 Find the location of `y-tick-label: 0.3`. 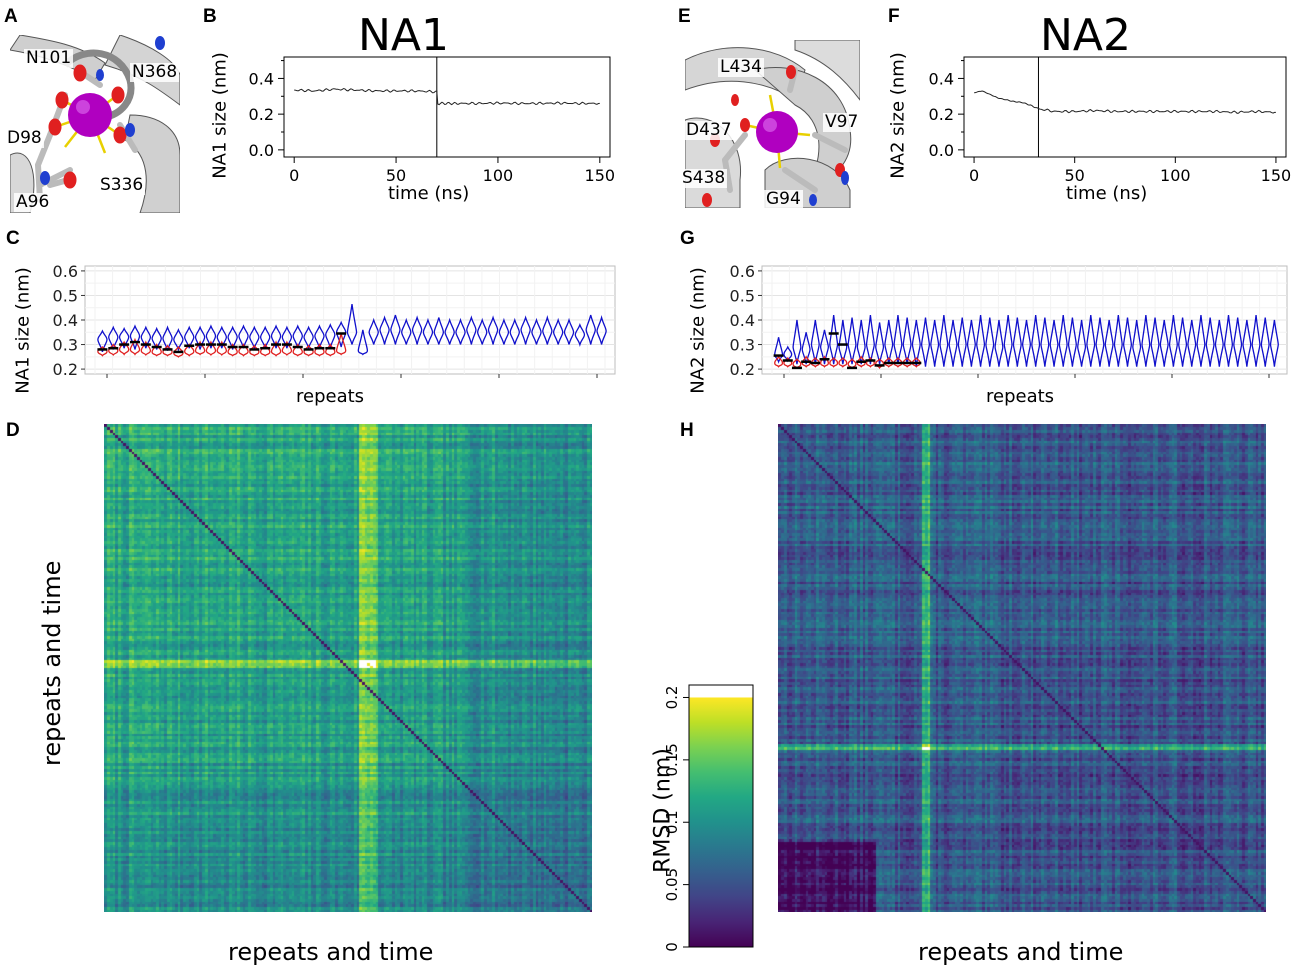

y-tick-label: 0.3 is located at coordinates (65, 345).